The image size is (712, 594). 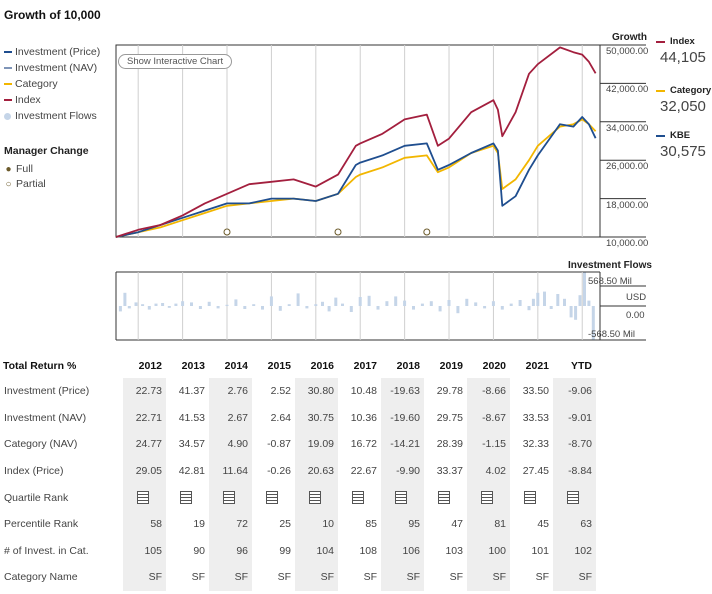 I want to click on manager-change-legend: ● Full ○ Partial, so click(x=24, y=177).